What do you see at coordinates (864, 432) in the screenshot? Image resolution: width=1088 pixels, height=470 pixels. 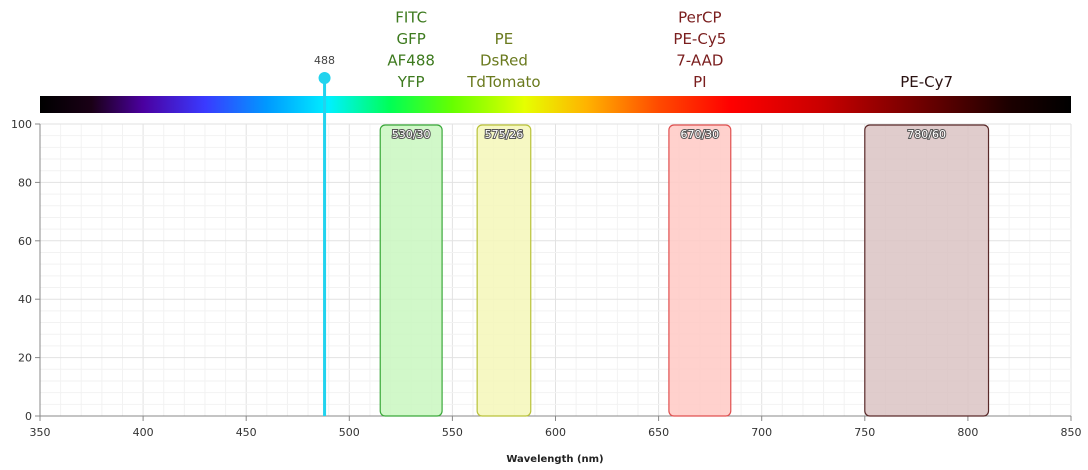 I see `x-tick-label: 750` at bounding box center [864, 432].